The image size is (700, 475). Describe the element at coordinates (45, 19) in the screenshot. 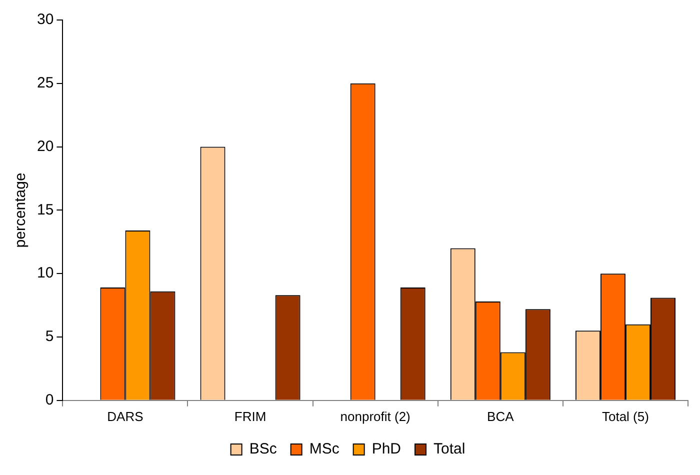

I see `y-tick-label: 30` at that location.